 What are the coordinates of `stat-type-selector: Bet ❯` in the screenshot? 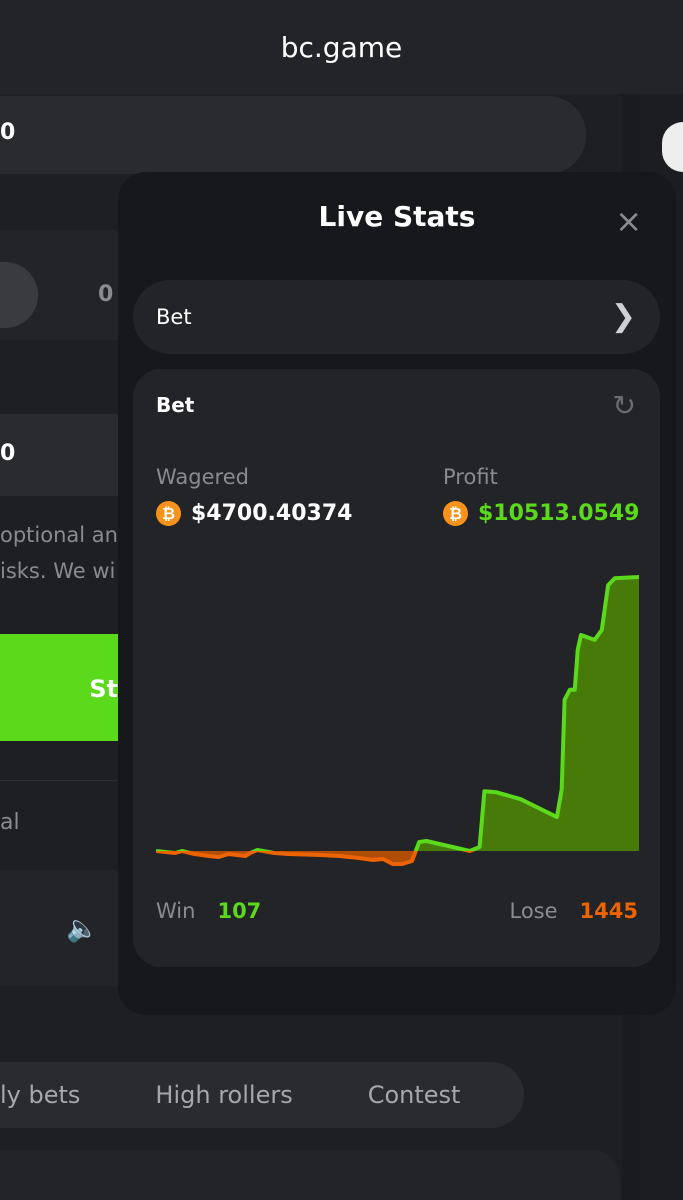 It's located at (396, 317).